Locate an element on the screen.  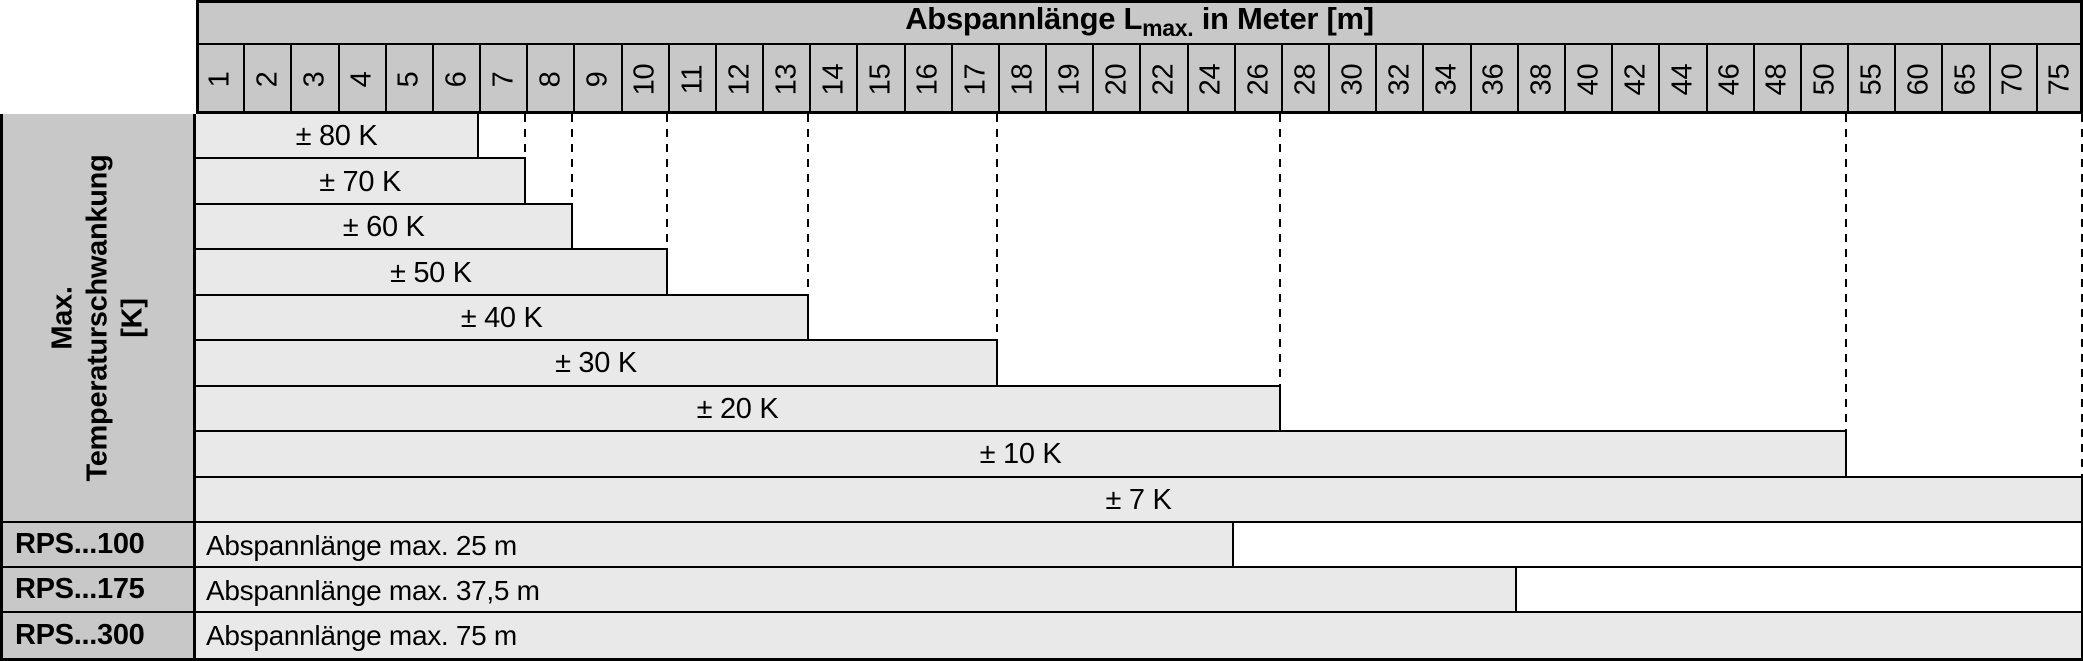
column-header-13: 13 is located at coordinates (785, 79).